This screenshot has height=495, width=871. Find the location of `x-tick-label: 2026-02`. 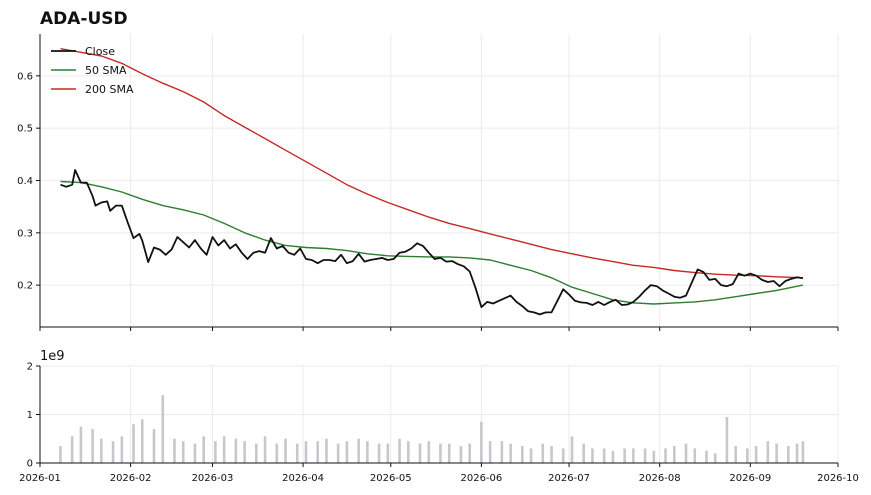

x-tick-label: 2026-02 is located at coordinates (131, 478).